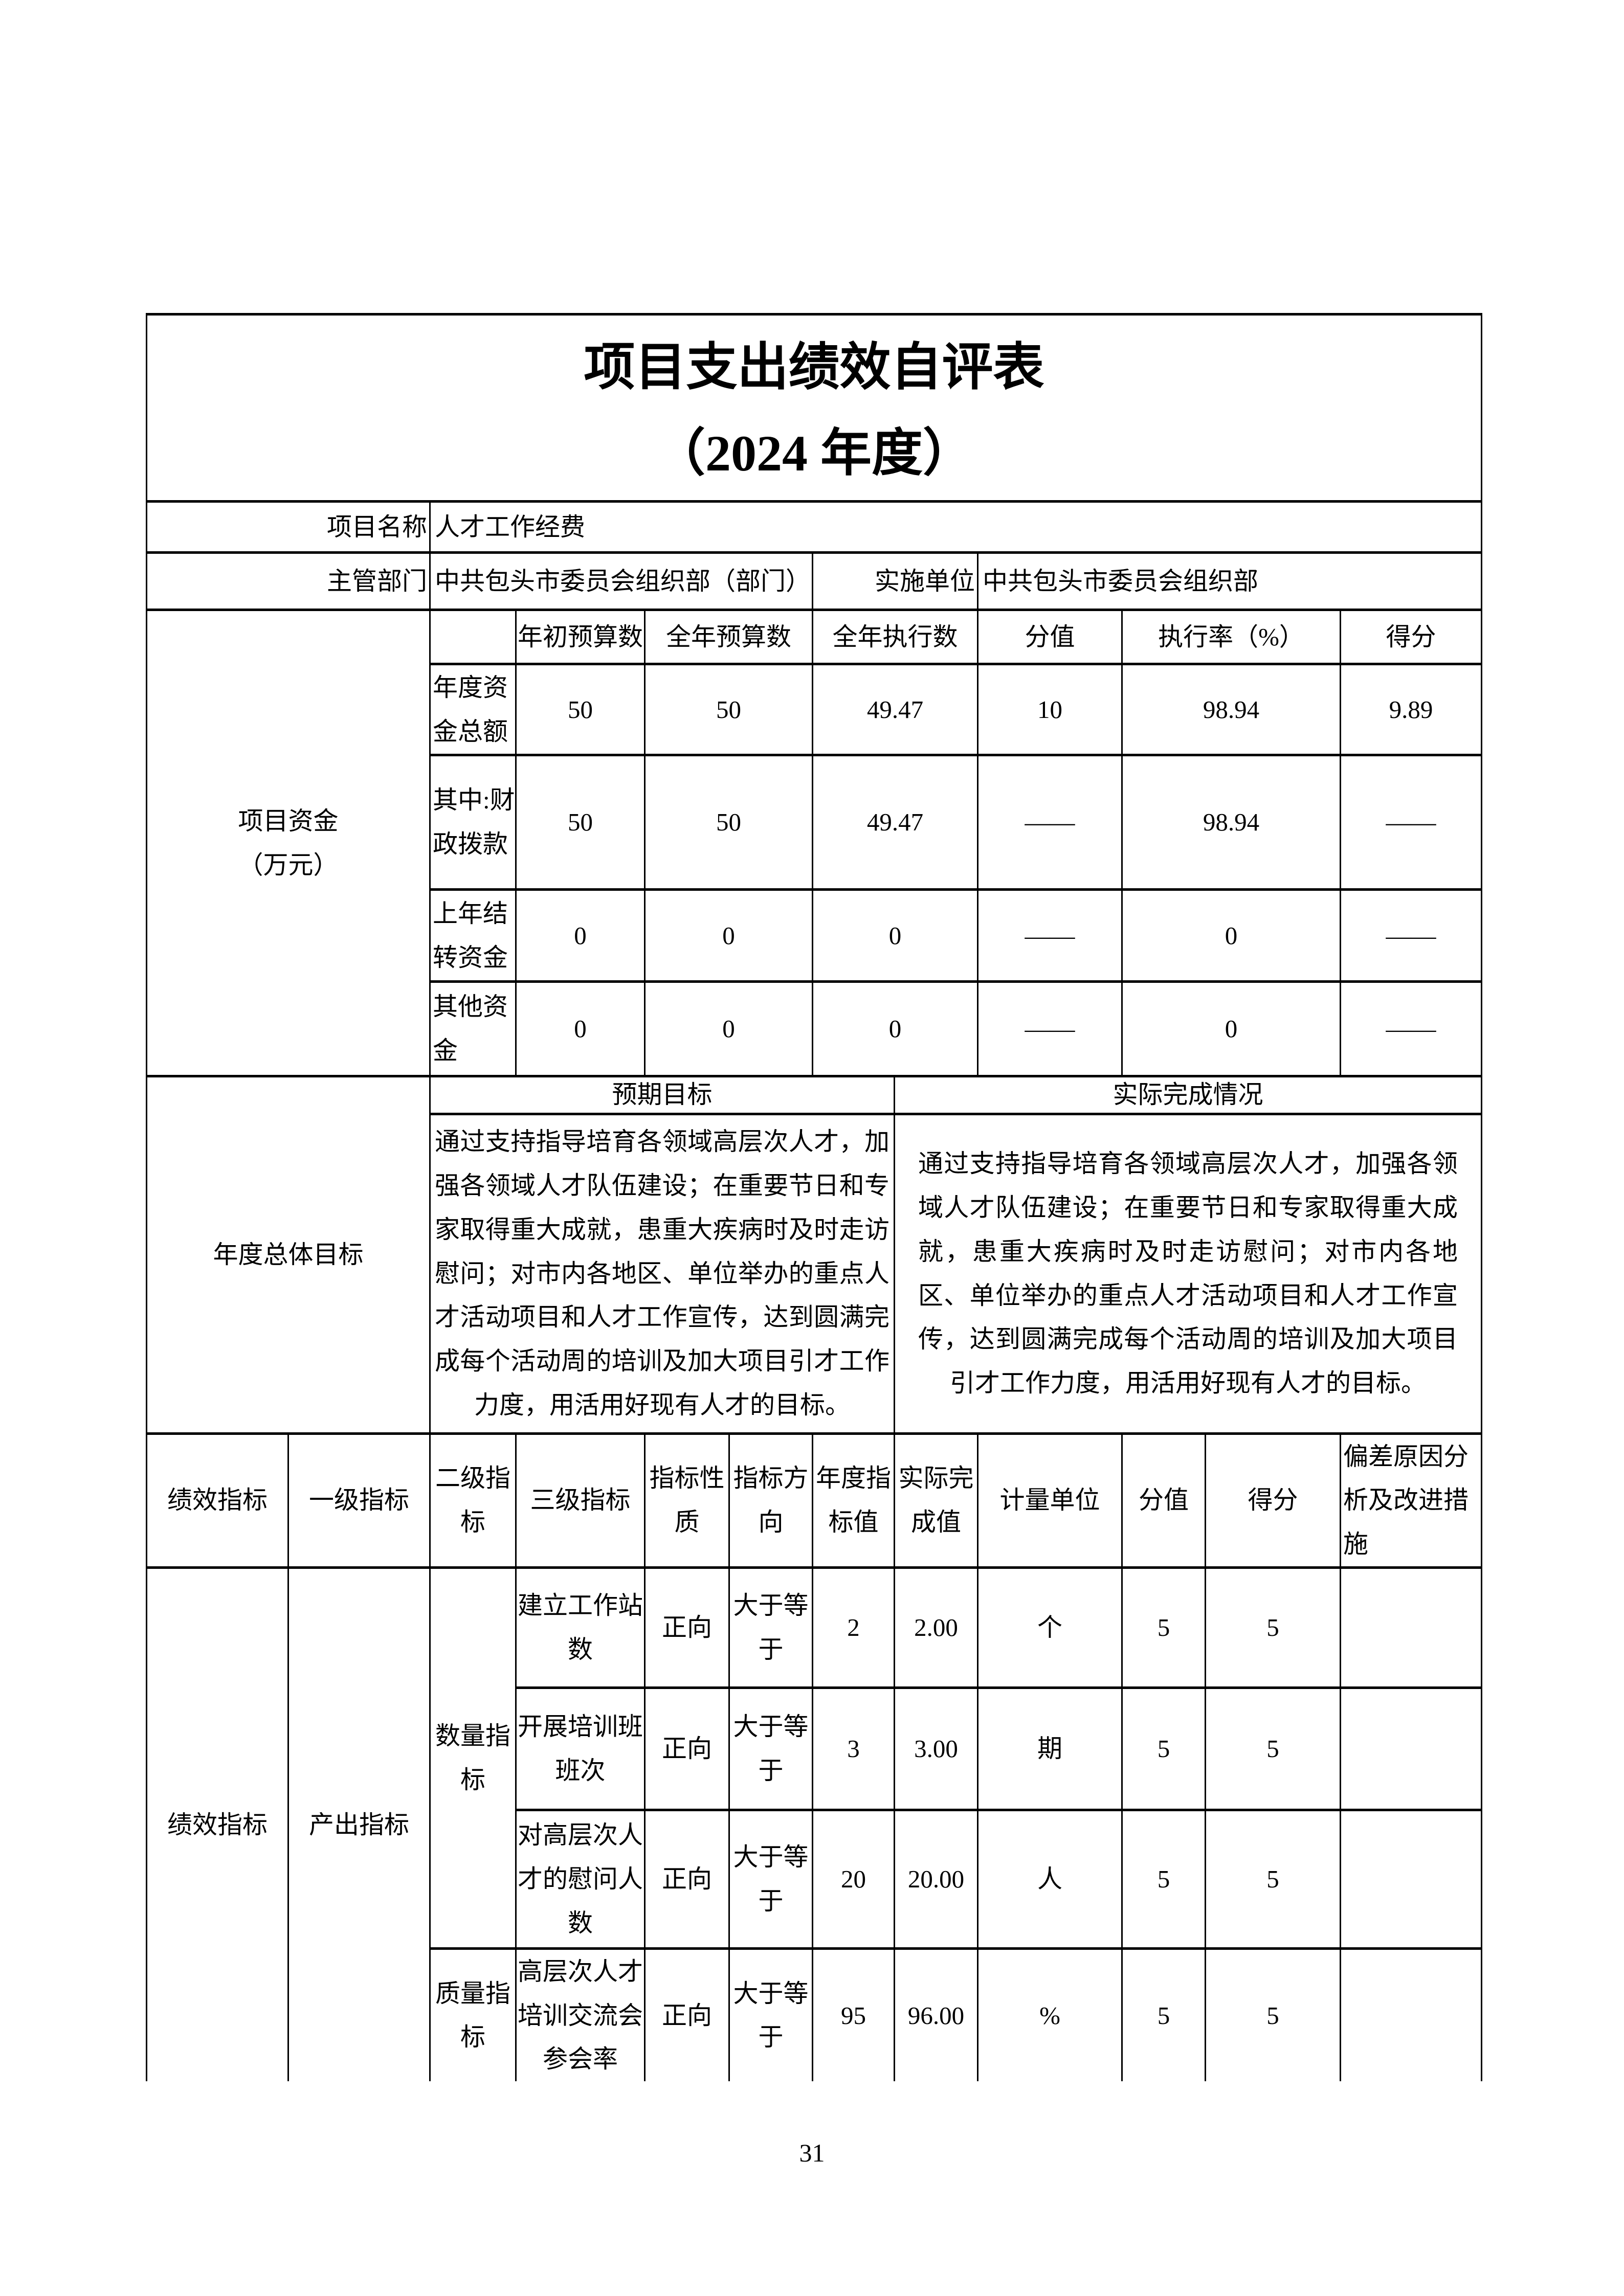 The width and height of the screenshot is (1624, 2296). Describe the element at coordinates (662, 1095) in the screenshot. I see `expected-goal-header: 预期目标` at that location.